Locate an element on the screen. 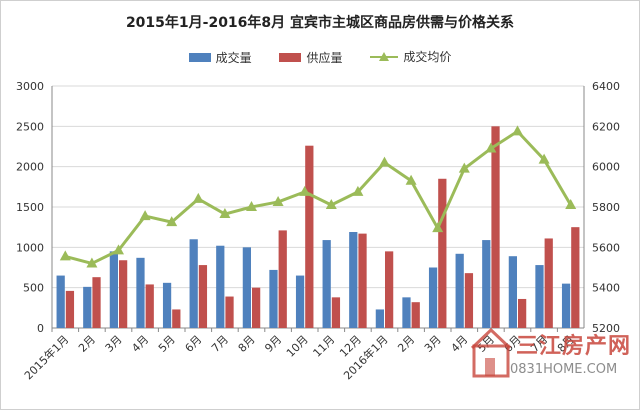 The width and height of the screenshot is (640, 410). y-left-tick-label: 2500 is located at coordinates (30, 126).